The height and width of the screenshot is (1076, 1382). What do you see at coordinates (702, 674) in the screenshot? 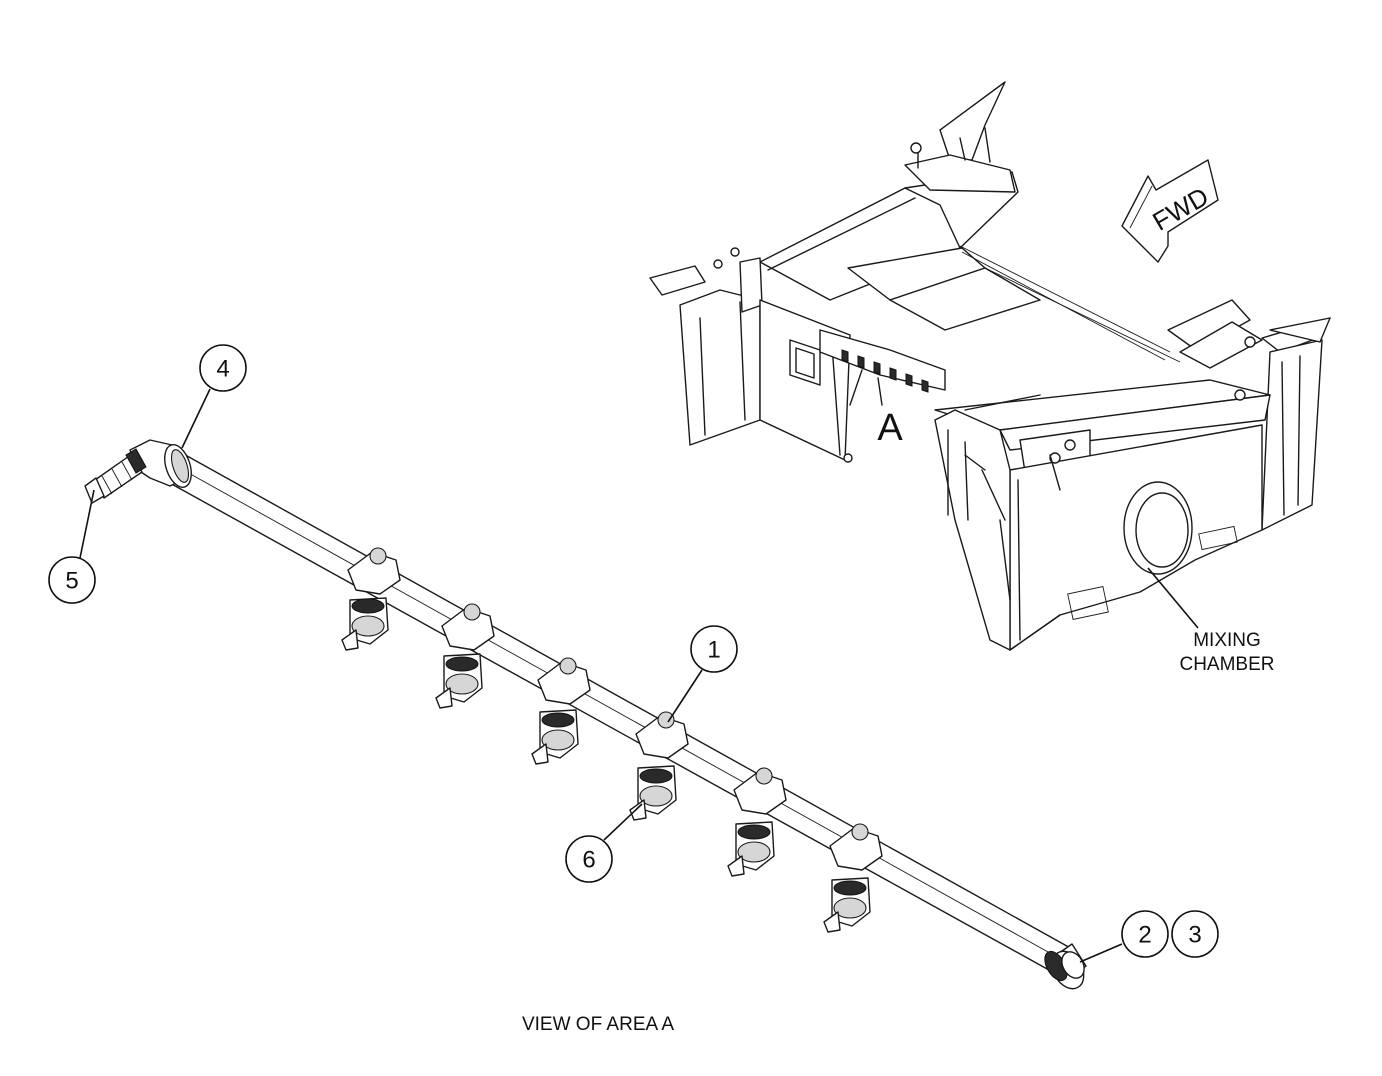
I see `callout-1: 1` at bounding box center [702, 674].